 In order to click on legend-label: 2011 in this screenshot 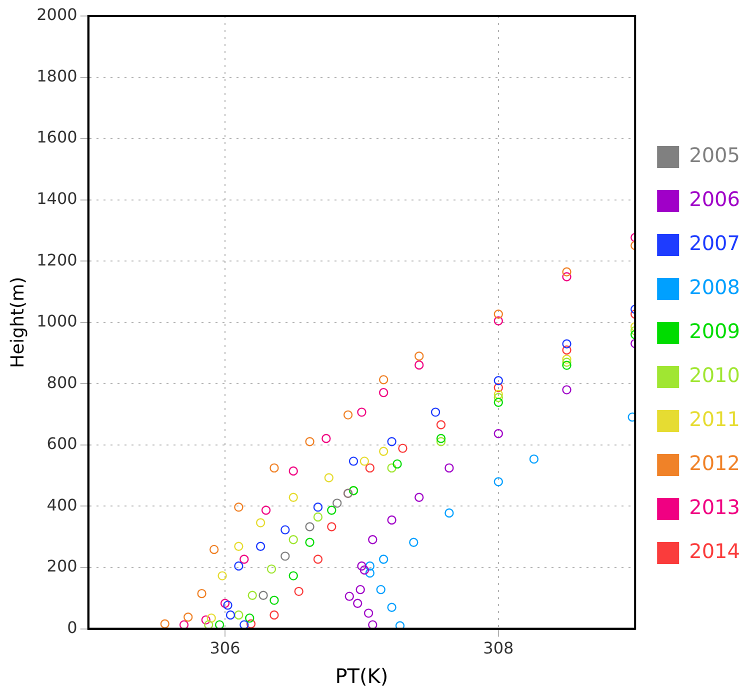, I will do `click(714, 419)`.